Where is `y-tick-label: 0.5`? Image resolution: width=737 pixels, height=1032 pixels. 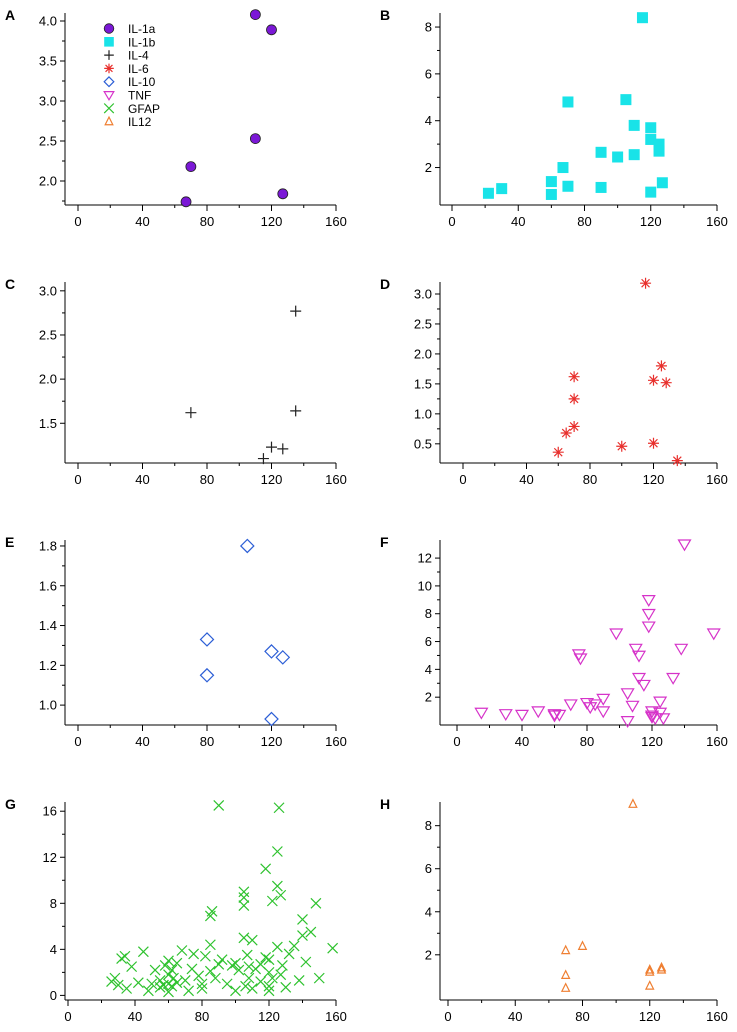
y-tick-label: 0.5 is located at coordinates (423, 443).